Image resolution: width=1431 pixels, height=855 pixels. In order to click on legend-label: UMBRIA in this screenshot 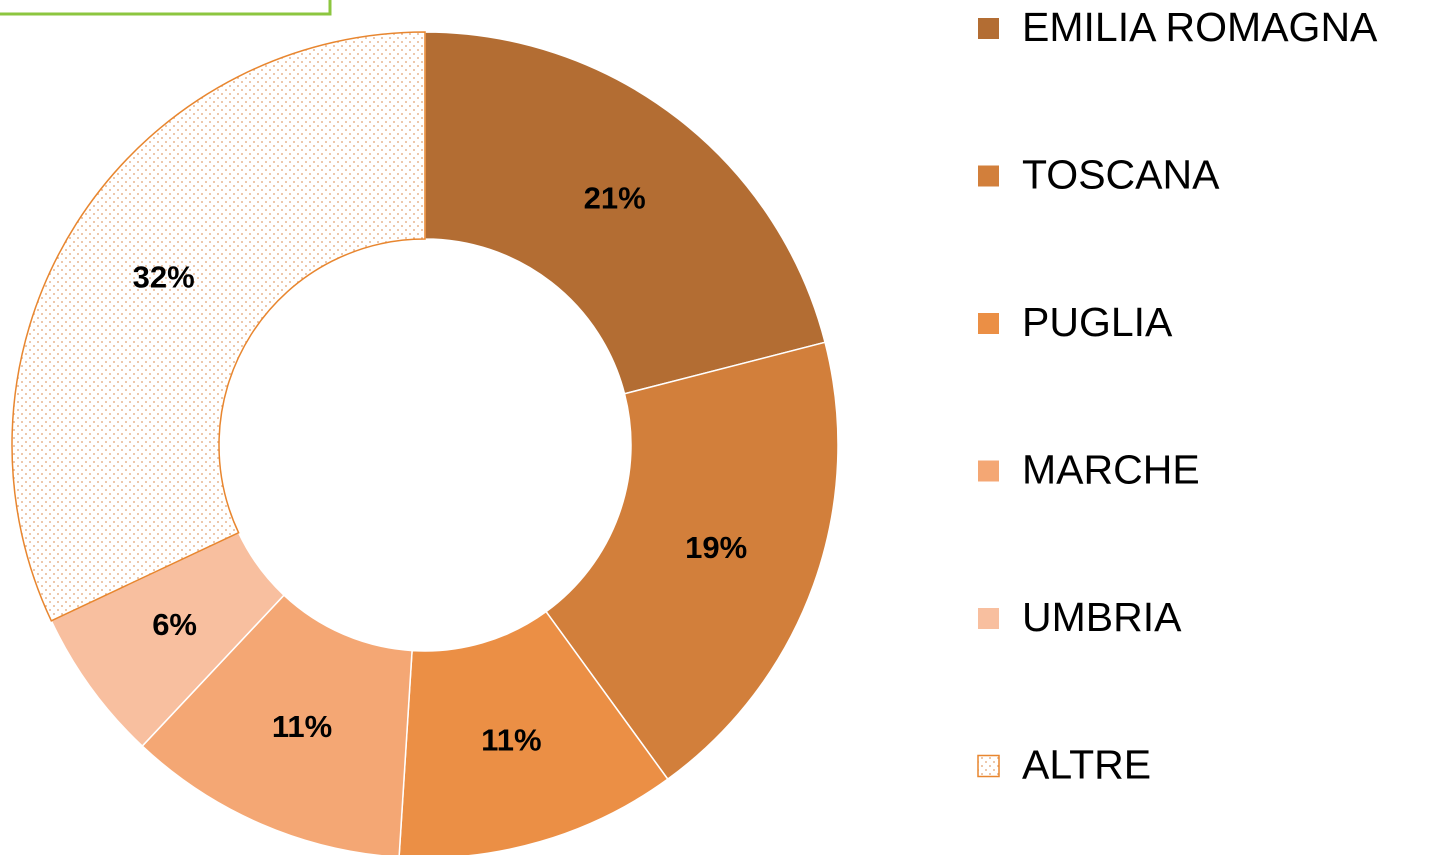, I will do `click(1102, 617)`.